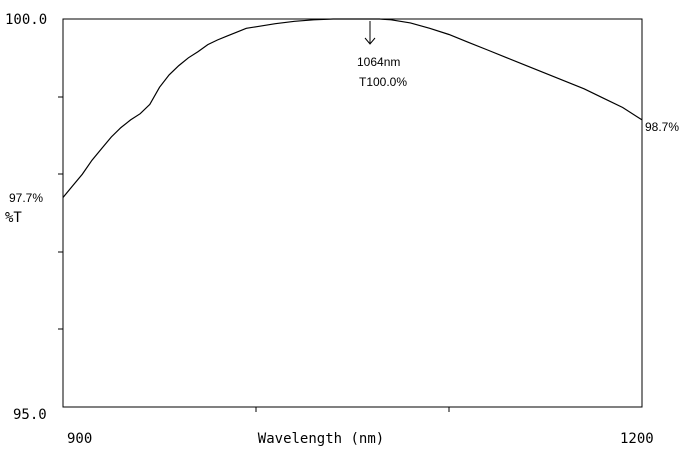  I want to click on x-axis-title: Wavelength (nm), so click(321, 439).